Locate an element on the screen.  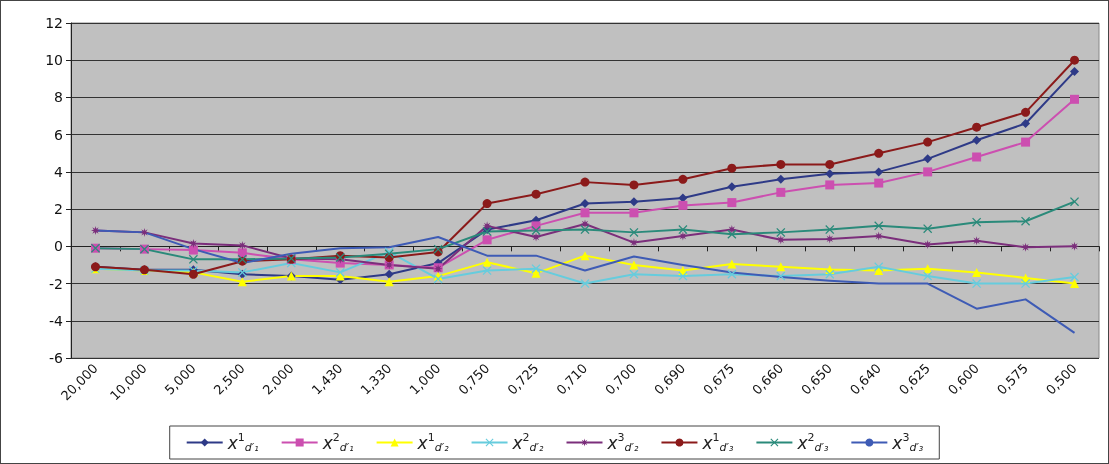
y-tick-label: -4 is located at coordinates (56, 320).